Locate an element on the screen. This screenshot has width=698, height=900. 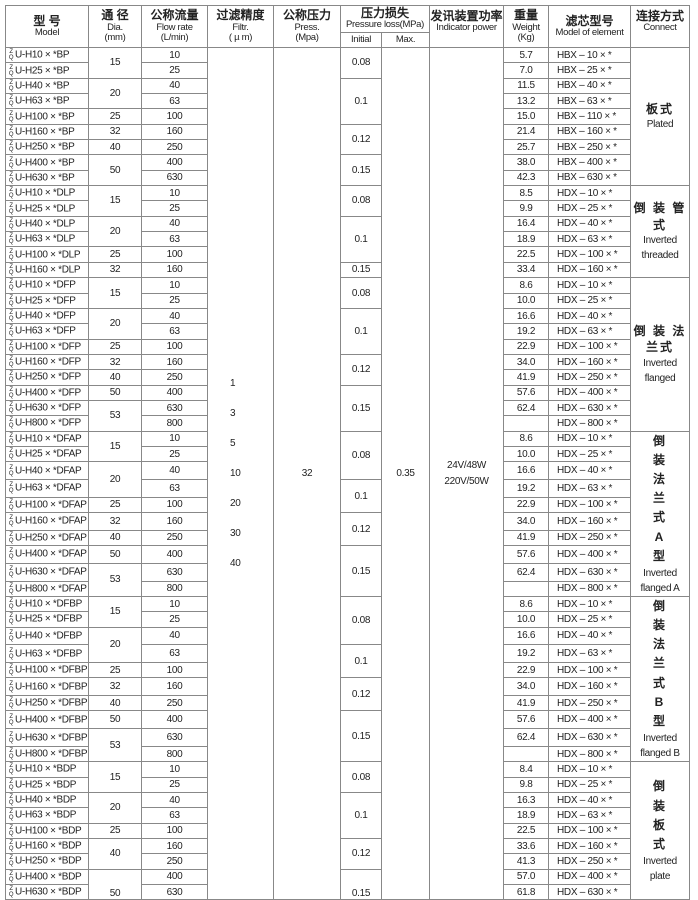
weight-cell: 22.9 is located at coordinates (526, 505).